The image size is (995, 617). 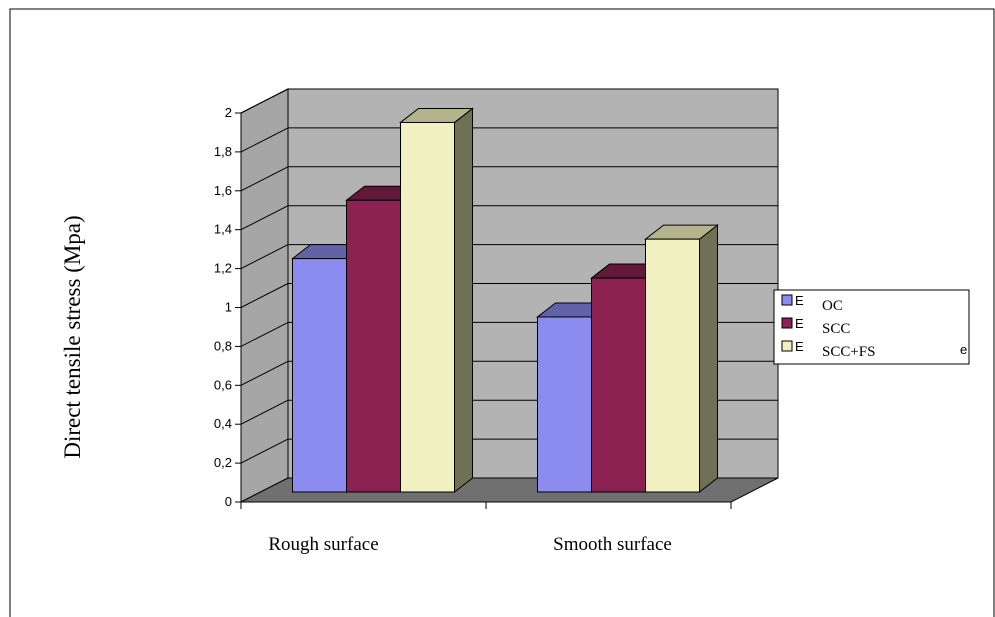 I want to click on y-tick-labels: 0 0,2 0,4 0,6 0,8 1 1,2 1,4 1,6 1,8 2, so click(x=223, y=307).